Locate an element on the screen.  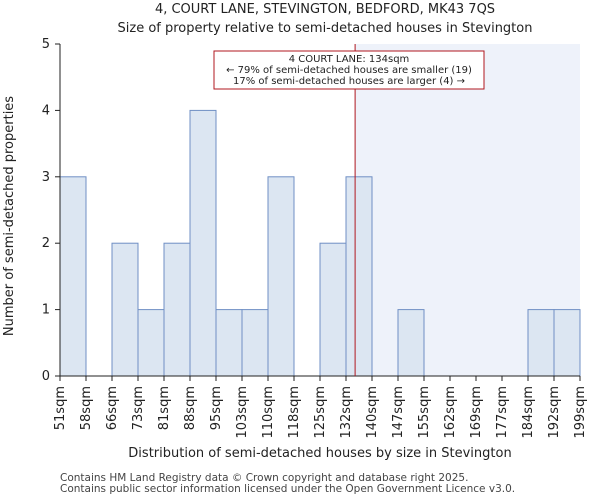
annotation-border is located at coordinates (349, 70).